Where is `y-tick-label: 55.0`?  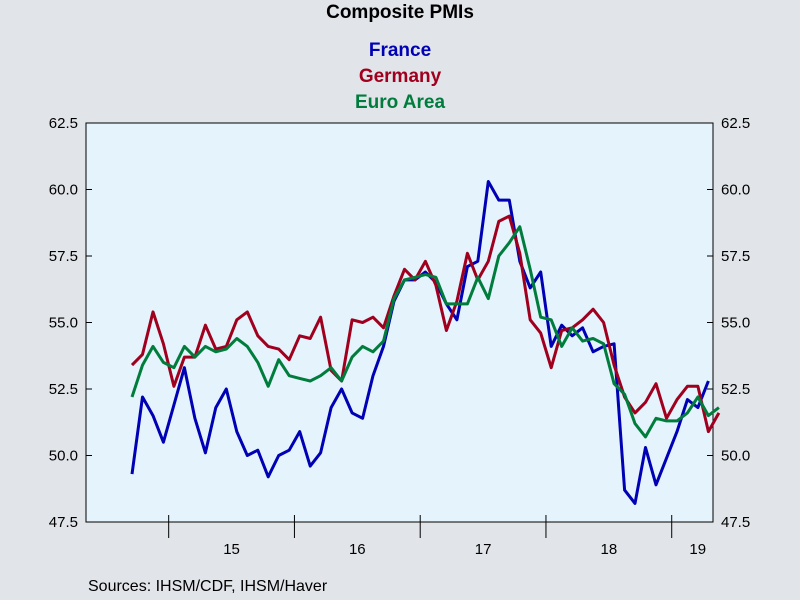
y-tick-label: 55.0 is located at coordinates (63, 323).